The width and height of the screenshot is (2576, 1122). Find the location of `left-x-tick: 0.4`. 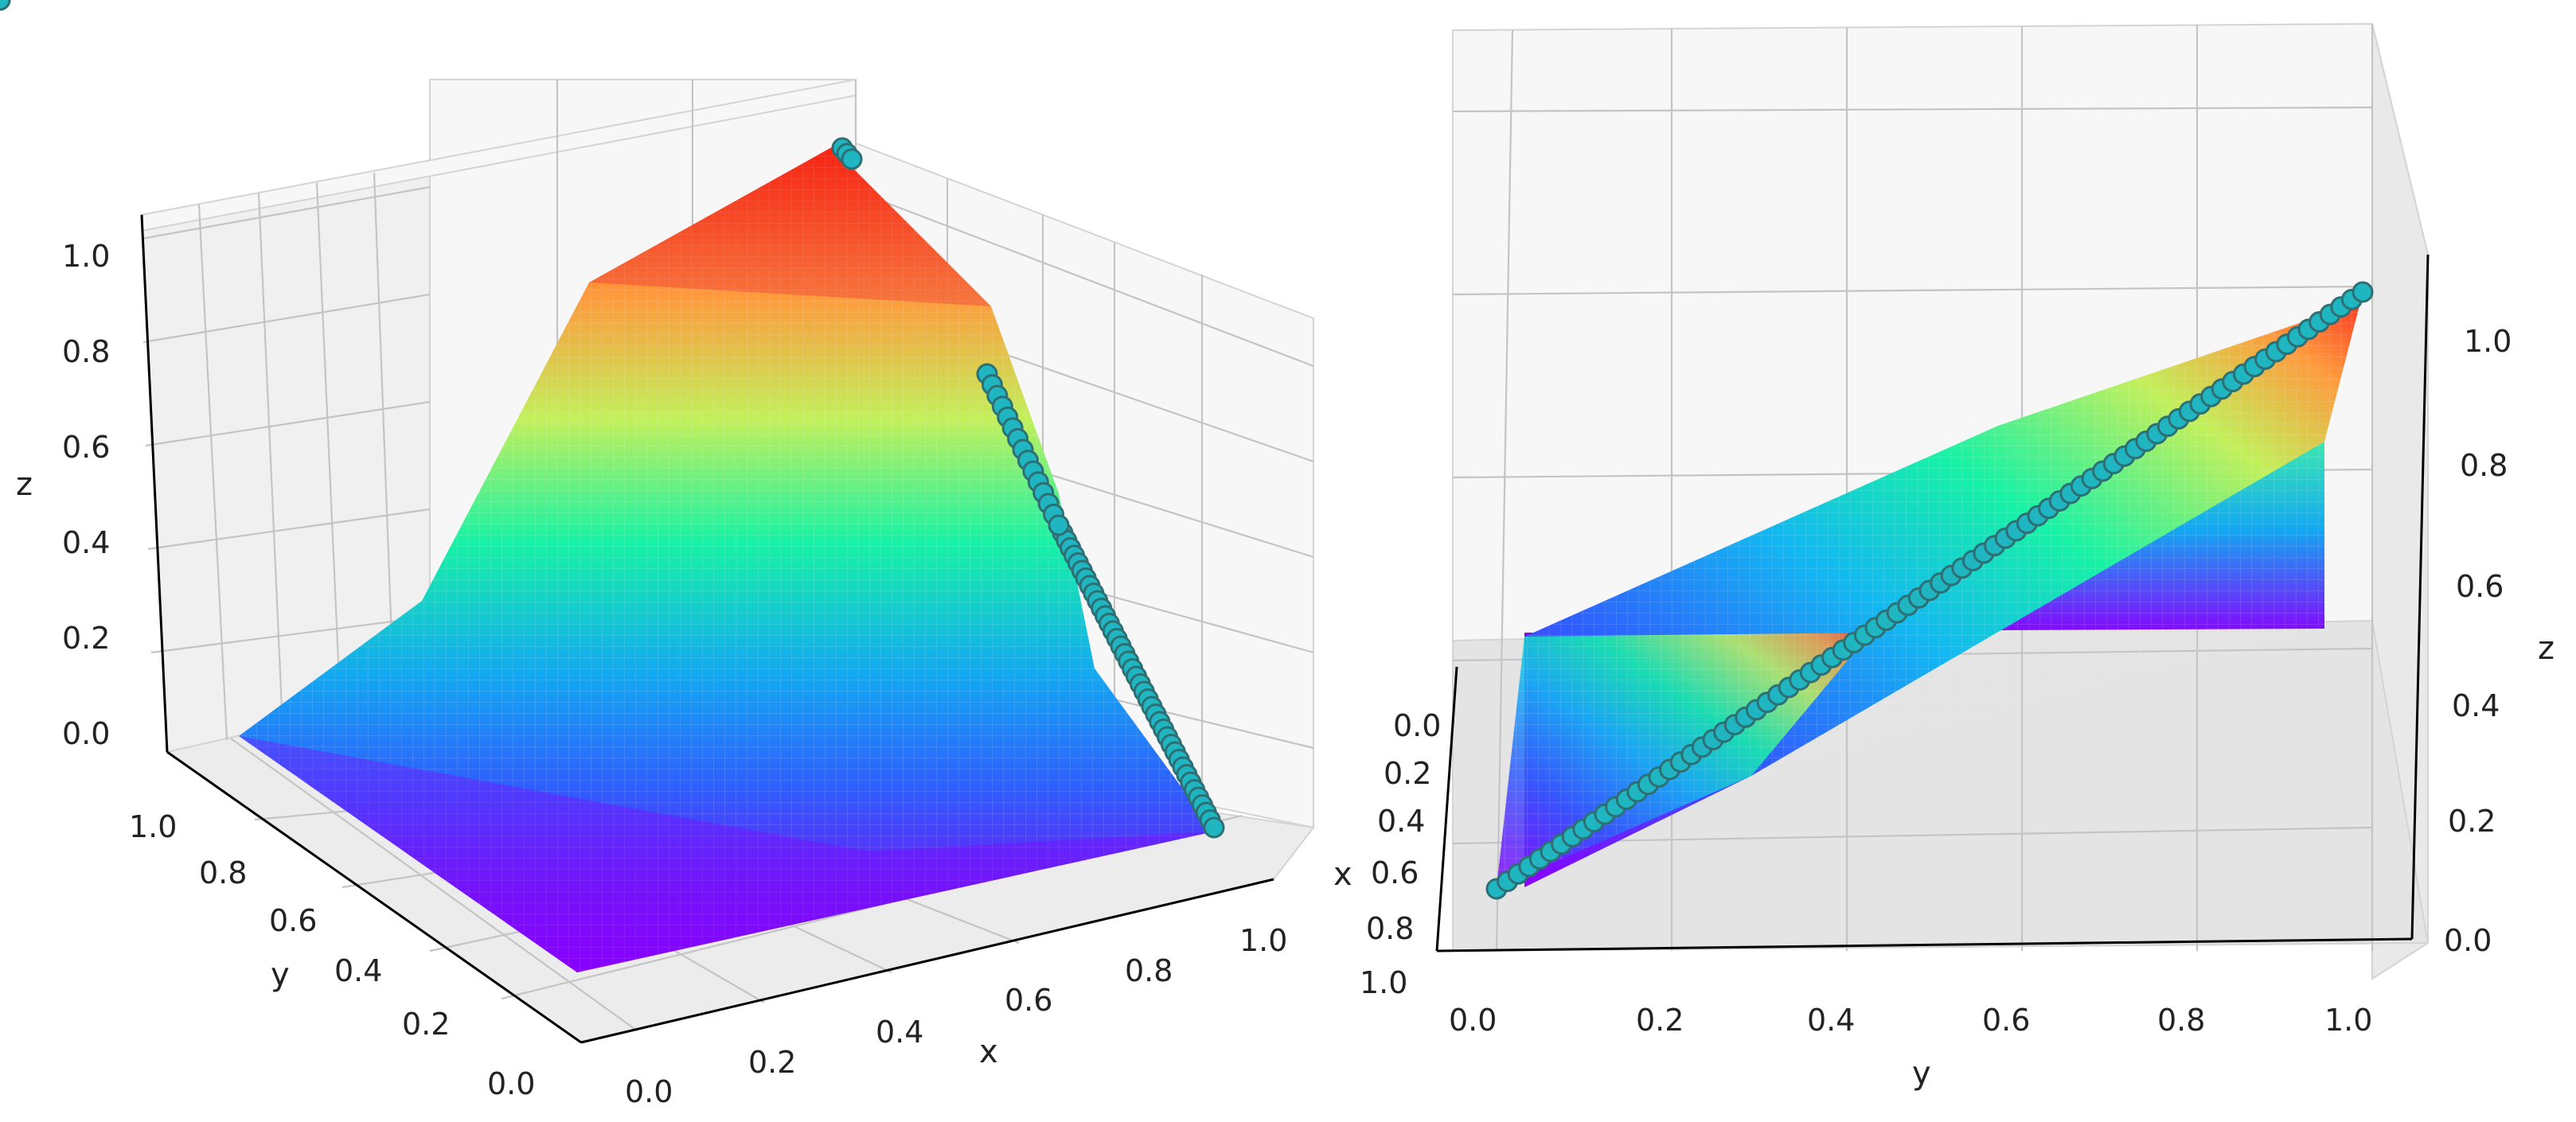

left-x-tick: 0.4 is located at coordinates (899, 1032).